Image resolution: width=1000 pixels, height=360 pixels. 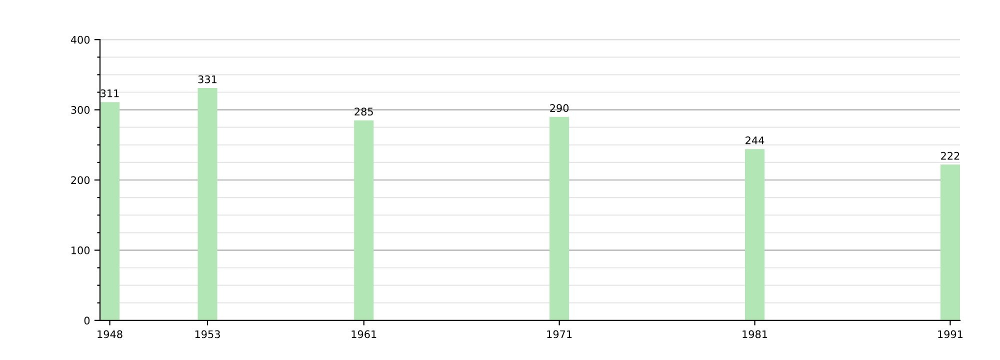 I want to click on data-label: 222, so click(x=950, y=156).